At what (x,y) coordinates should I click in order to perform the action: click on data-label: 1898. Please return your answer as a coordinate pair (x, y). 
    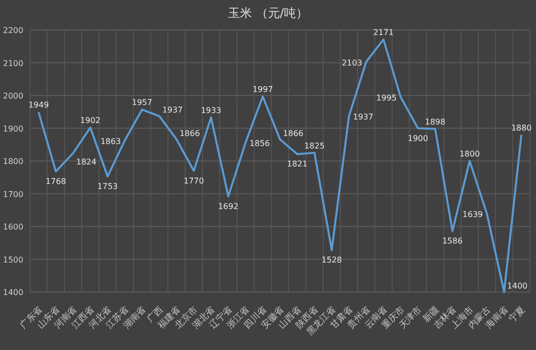
    Looking at the image, I should click on (435, 121).